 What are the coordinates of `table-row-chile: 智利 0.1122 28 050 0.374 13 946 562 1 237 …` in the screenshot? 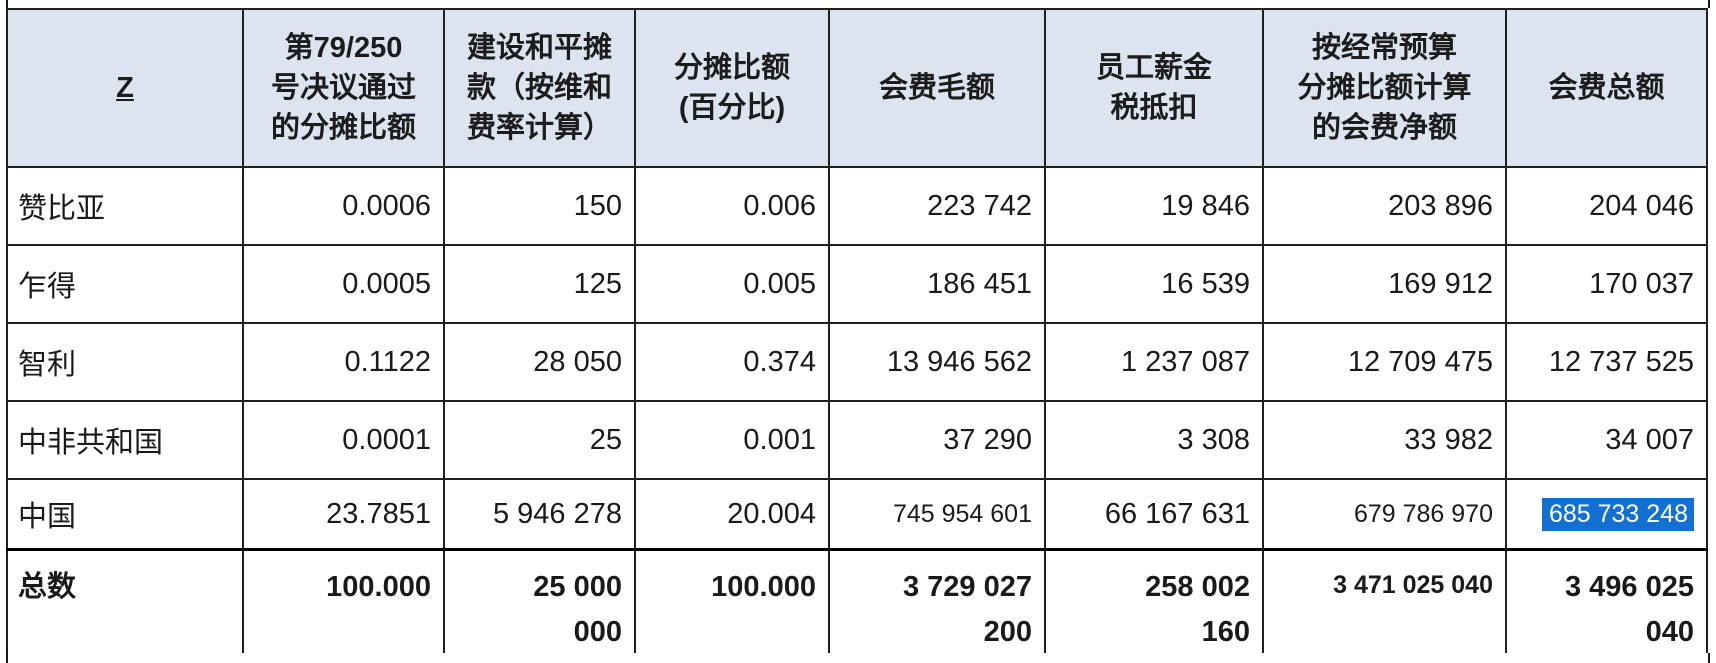 It's located at (857, 362).